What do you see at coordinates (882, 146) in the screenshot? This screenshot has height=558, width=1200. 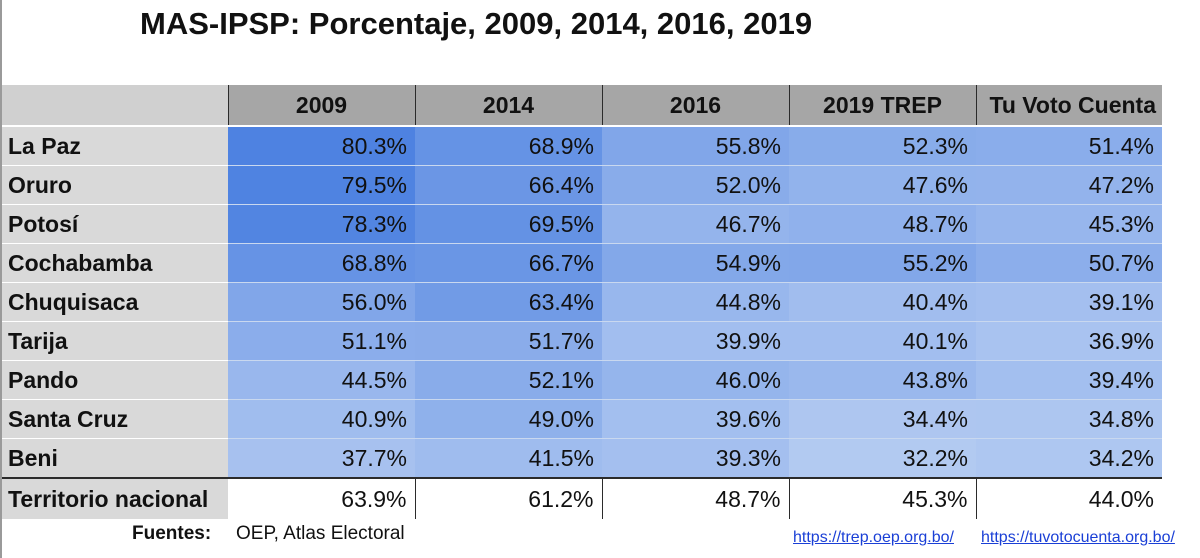 I see `value-cell: 52.3%` at bounding box center [882, 146].